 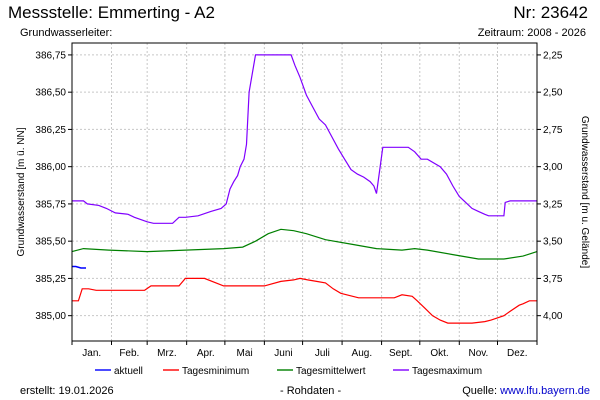 I want to click on raw-data-note: - Rohdaten -, so click(x=311, y=391).